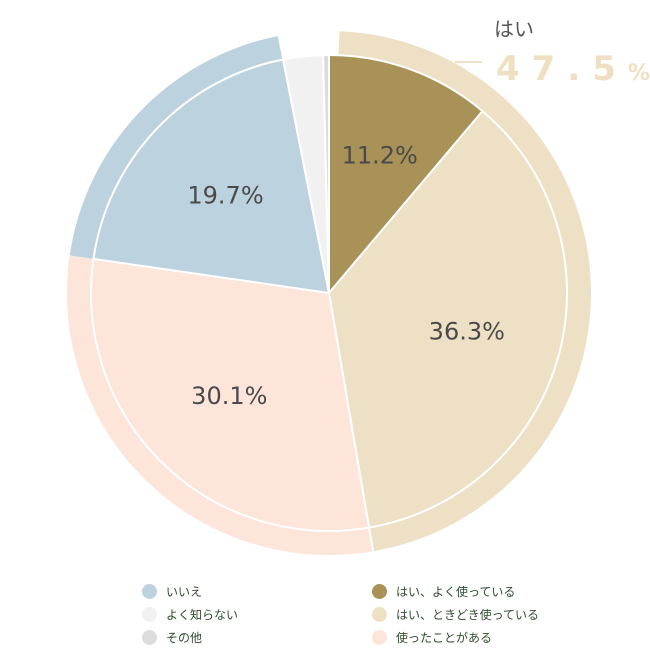 The image size is (650, 650). I want to click on legend-item: 使ったことがある, so click(487, 637).